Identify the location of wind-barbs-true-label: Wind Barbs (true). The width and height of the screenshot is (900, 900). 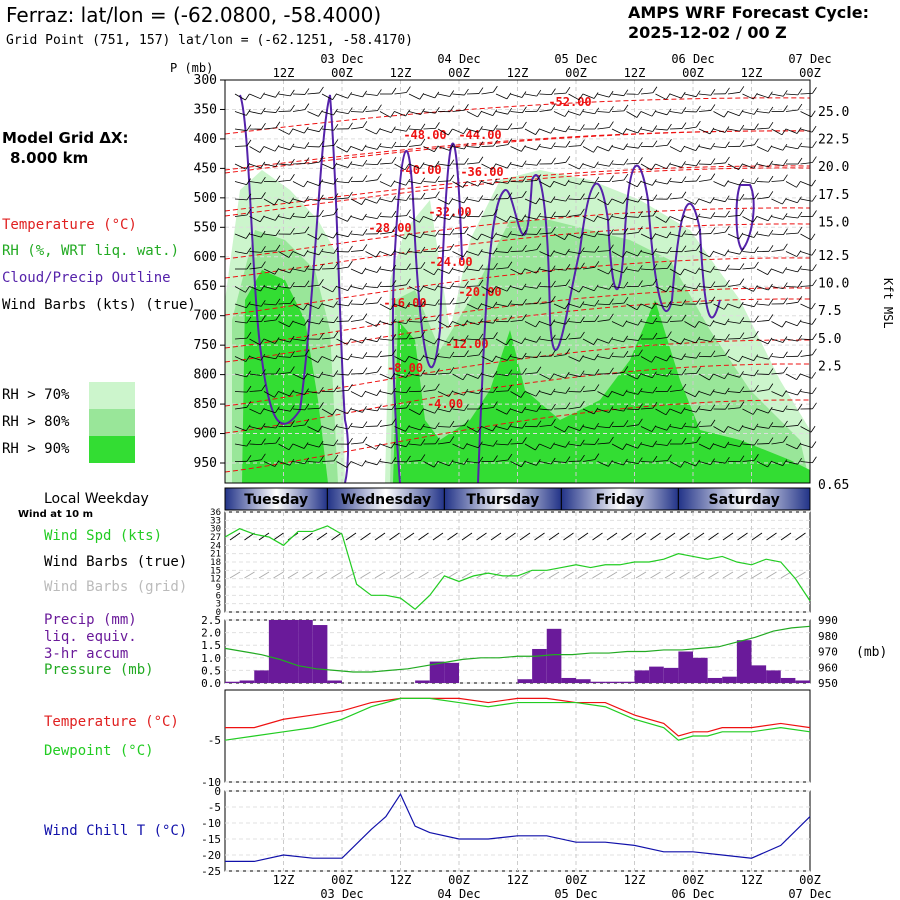
(116, 562).